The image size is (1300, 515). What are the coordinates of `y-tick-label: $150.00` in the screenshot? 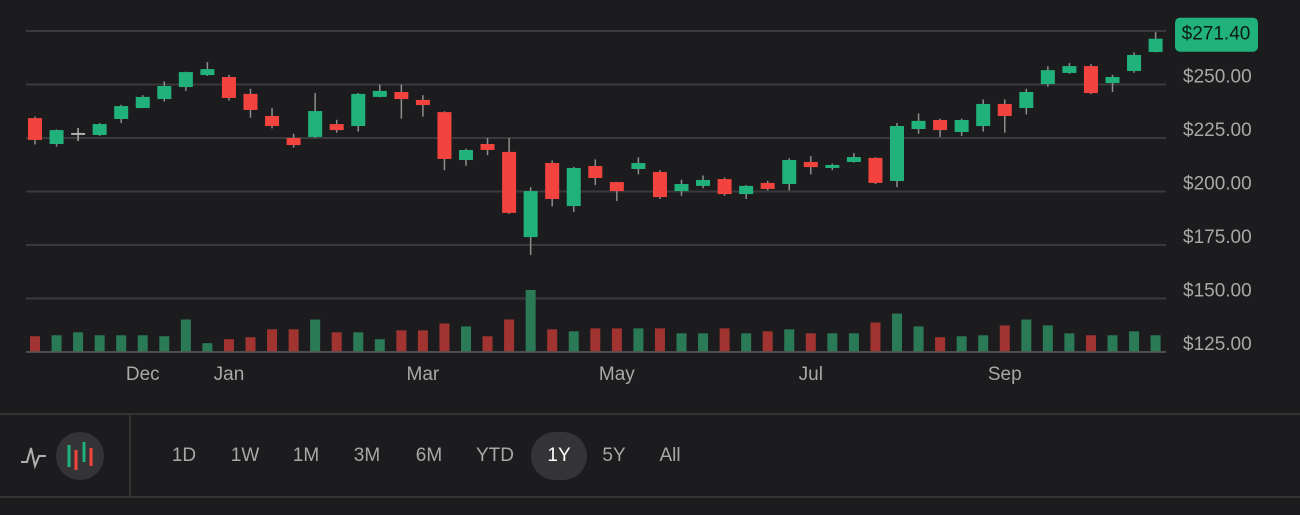 It's located at (1217, 291).